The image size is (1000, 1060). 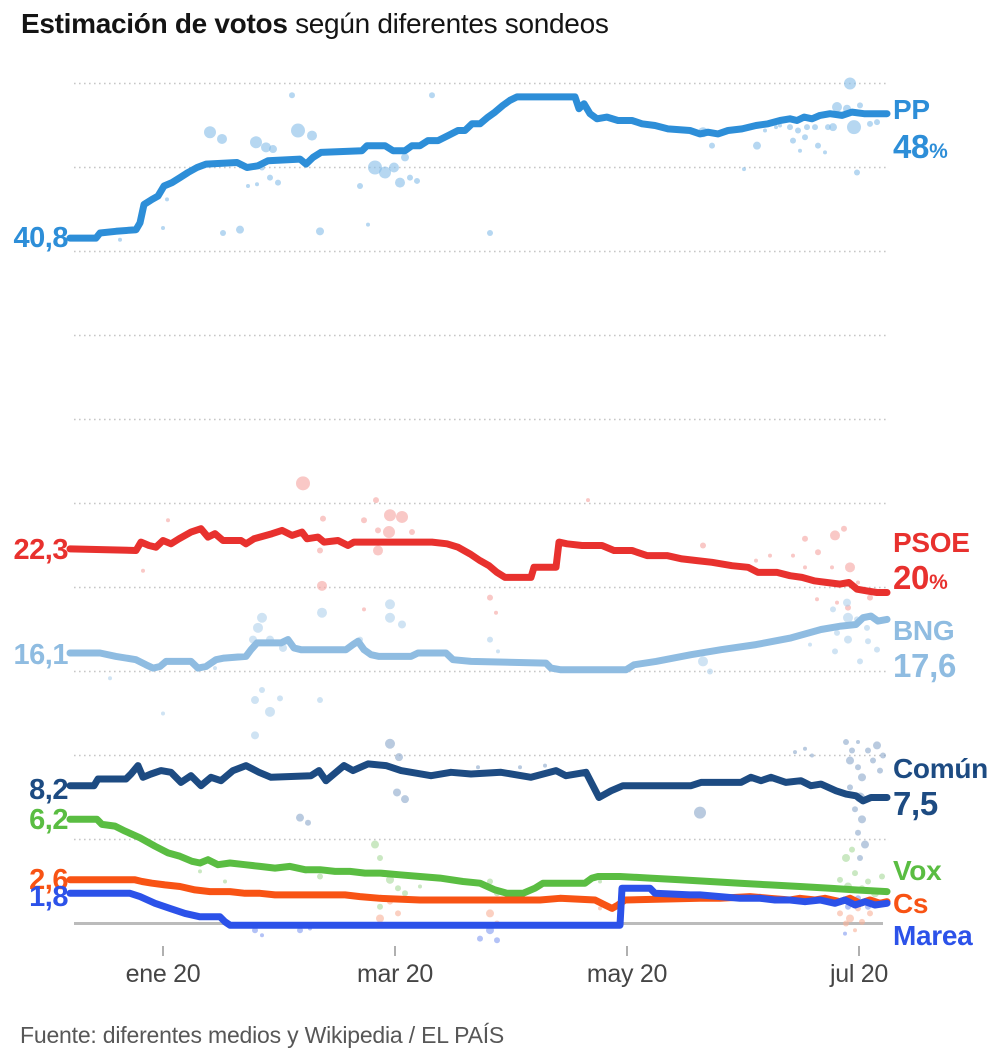 I want to click on party-name-comun: Común, so click(x=940, y=768).